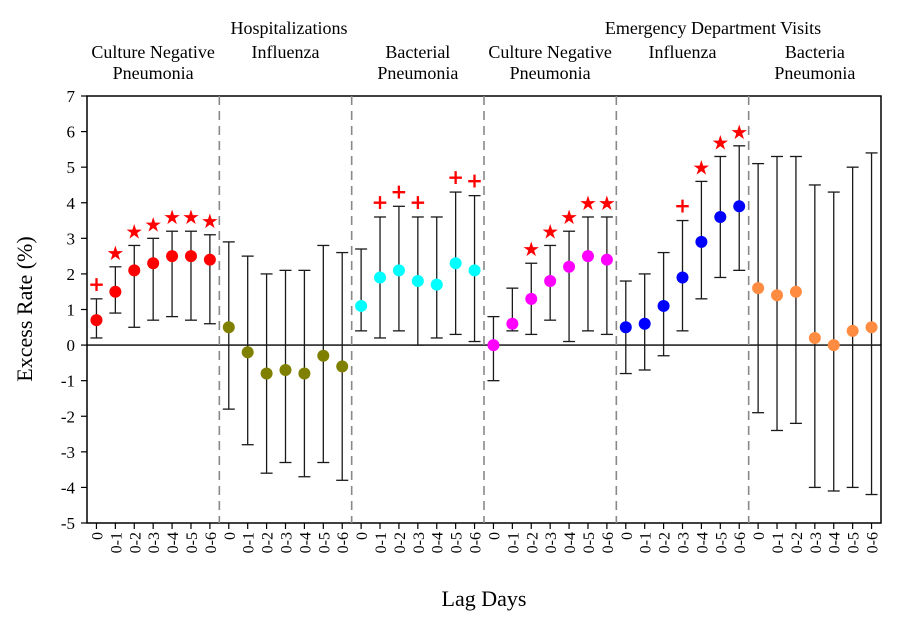 The height and width of the screenshot is (623, 908). What do you see at coordinates (71, 203) in the screenshot?
I see `y-tick-label: 4` at bounding box center [71, 203].